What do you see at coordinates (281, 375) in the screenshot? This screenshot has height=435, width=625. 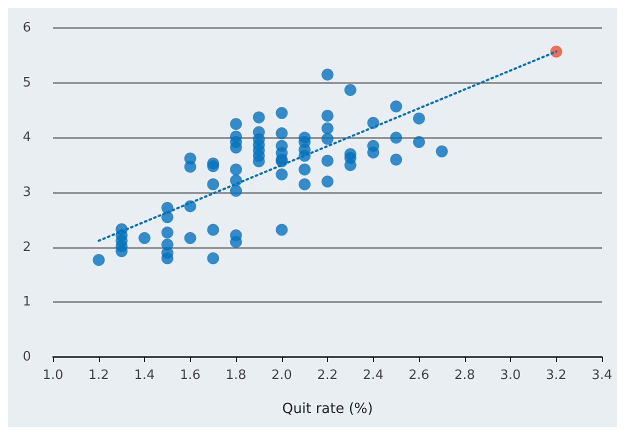 I see `x-tick-label: 2.0` at bounding box center [281, 375].